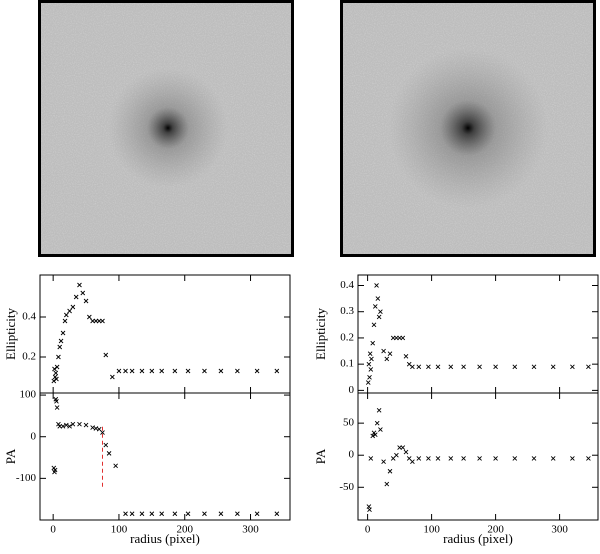 The width and height of the screenshot is (600, 554). What do you see at coordinates (320, 456) in the screenshot?
I see `y-axis-label: PA` at bounding box center [320, 456].